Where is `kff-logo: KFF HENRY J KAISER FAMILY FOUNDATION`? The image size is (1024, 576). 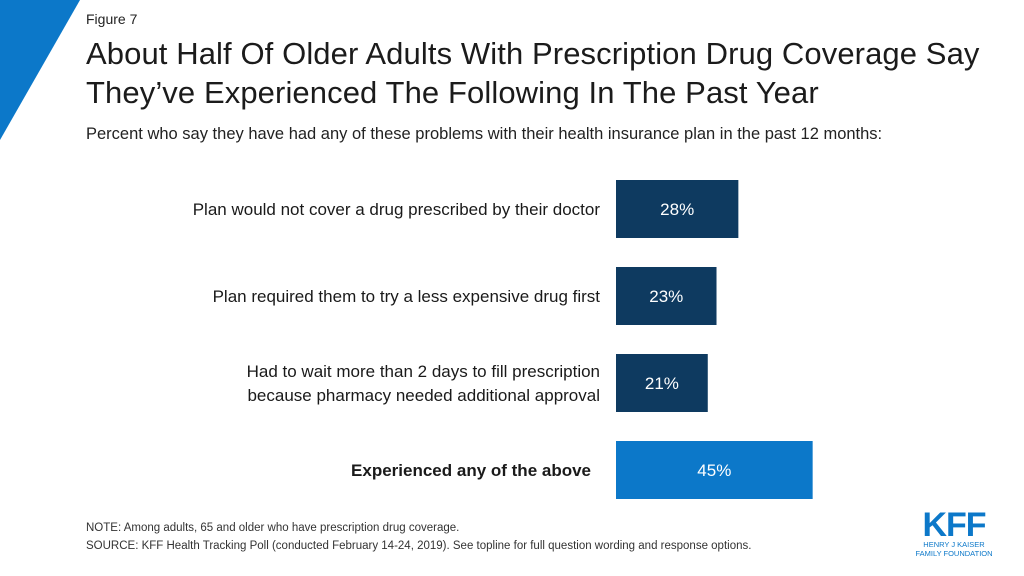
kff-logo: KFF HENRY J KAISER FAMILY FOUNDATION is located at coordinates (954, 532).